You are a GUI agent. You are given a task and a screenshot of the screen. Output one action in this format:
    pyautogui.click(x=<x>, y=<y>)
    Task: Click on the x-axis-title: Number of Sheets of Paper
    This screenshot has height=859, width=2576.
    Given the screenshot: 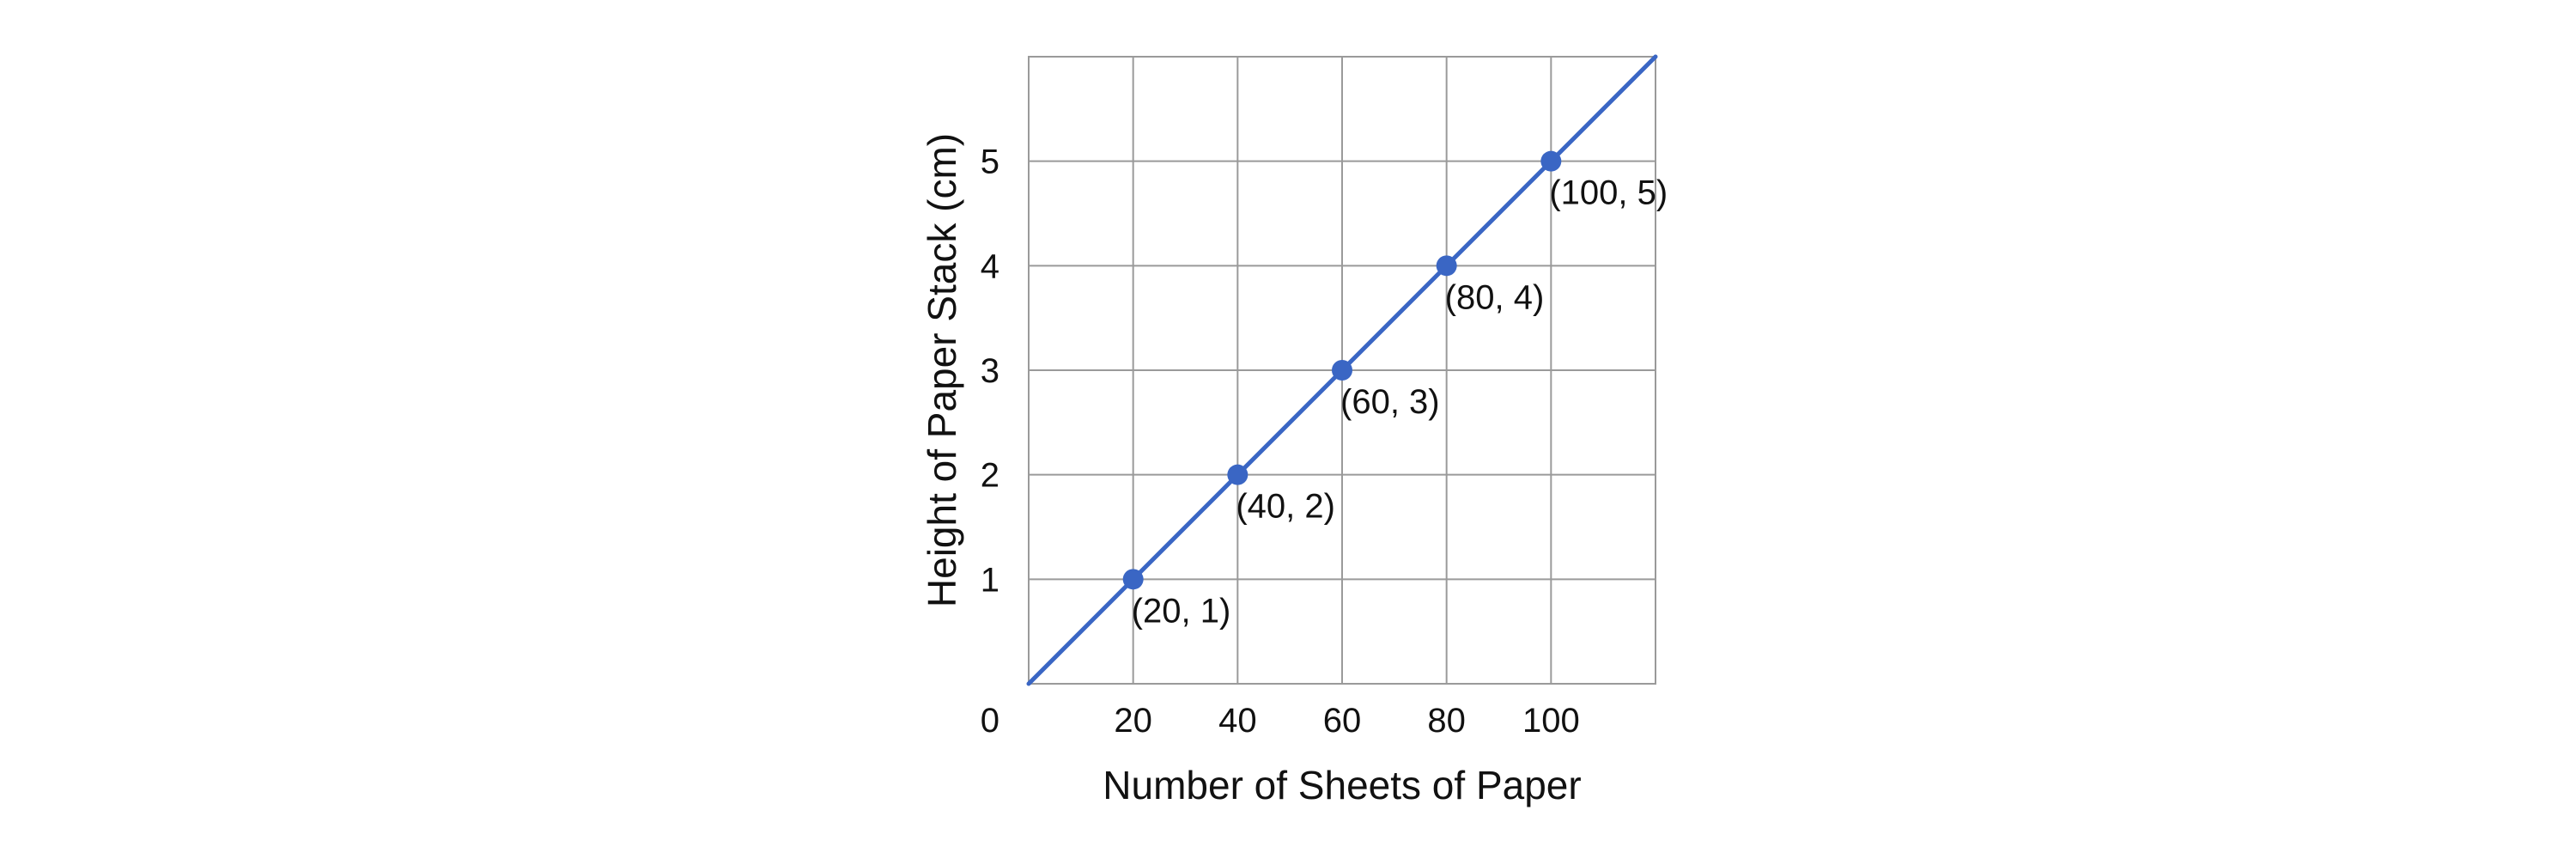 What is the action you would take?
    pyautogui.click(x=1342, y=785)
    